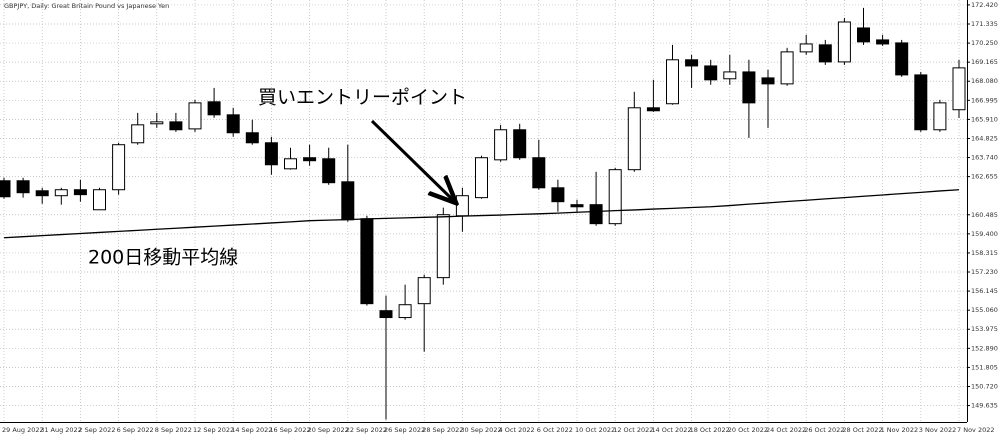 Image resolution: width=1000 pixels, height=438 pixels. What do you see at coordinates (984, 119) in the screenshot?
I see `y-tick-label: 165.910` at bounding box center [984, 119].